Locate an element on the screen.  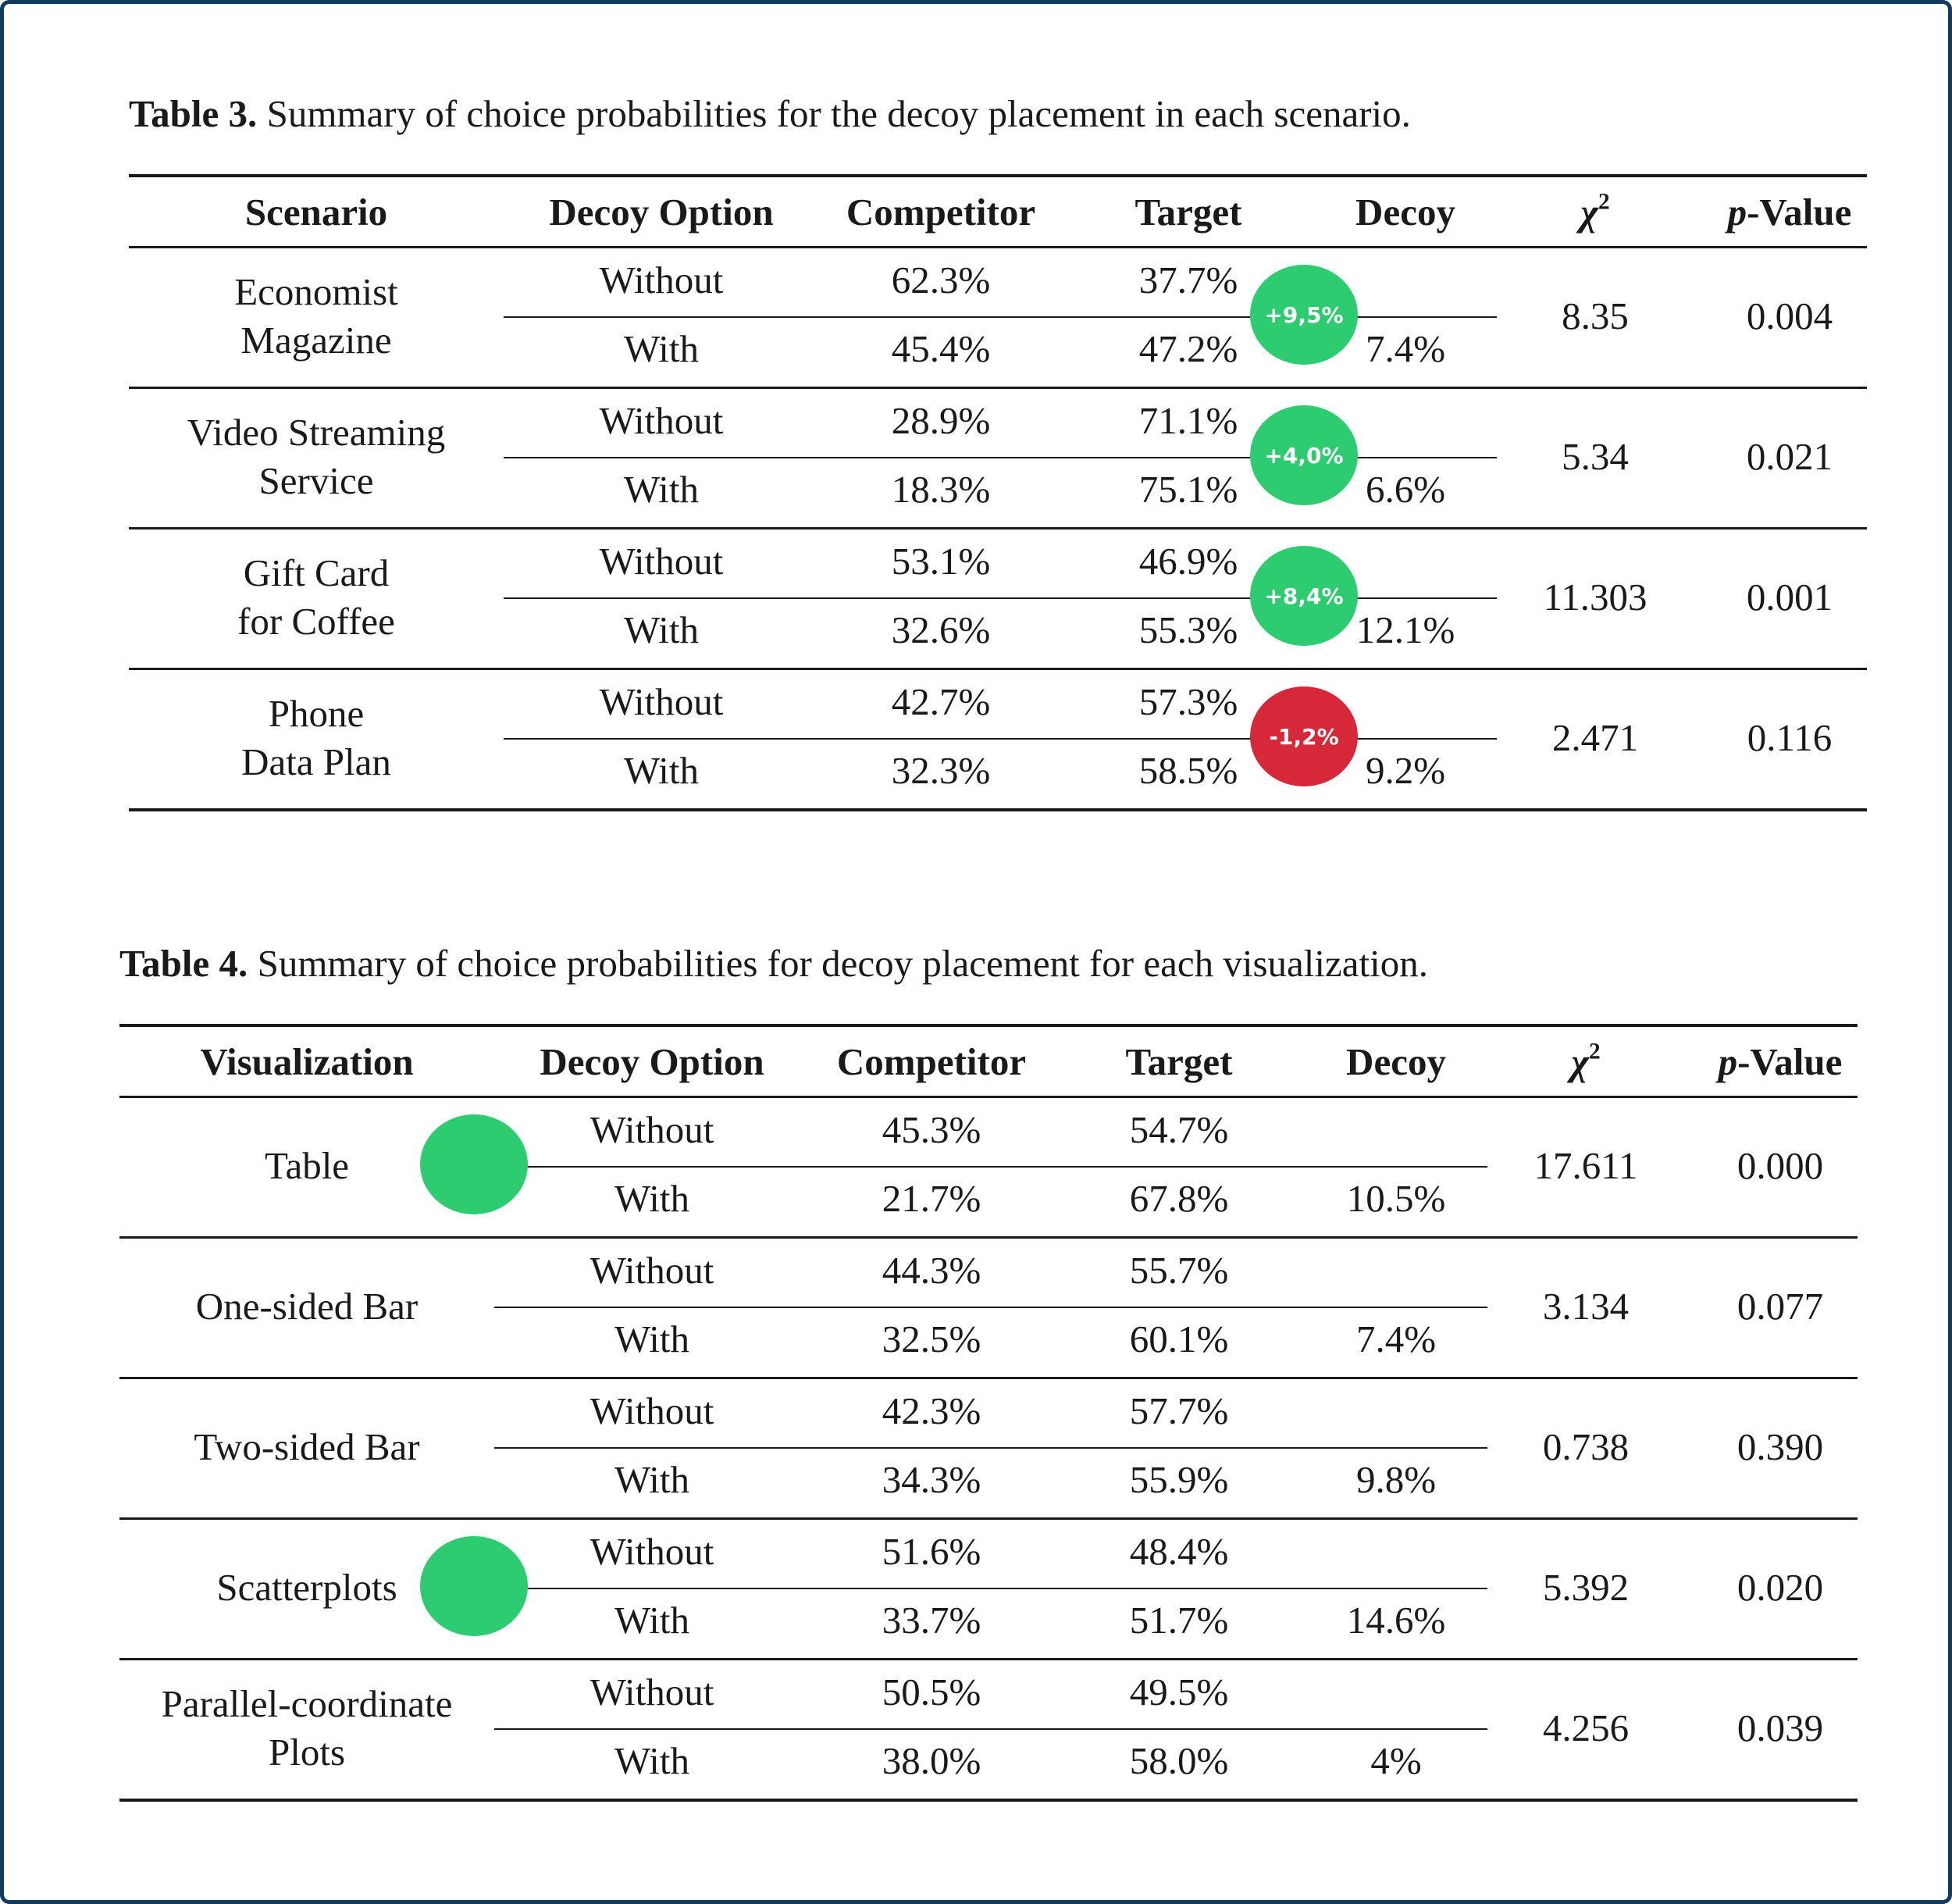
group-name-line: for Coffee is located at coordinates (316, 622).